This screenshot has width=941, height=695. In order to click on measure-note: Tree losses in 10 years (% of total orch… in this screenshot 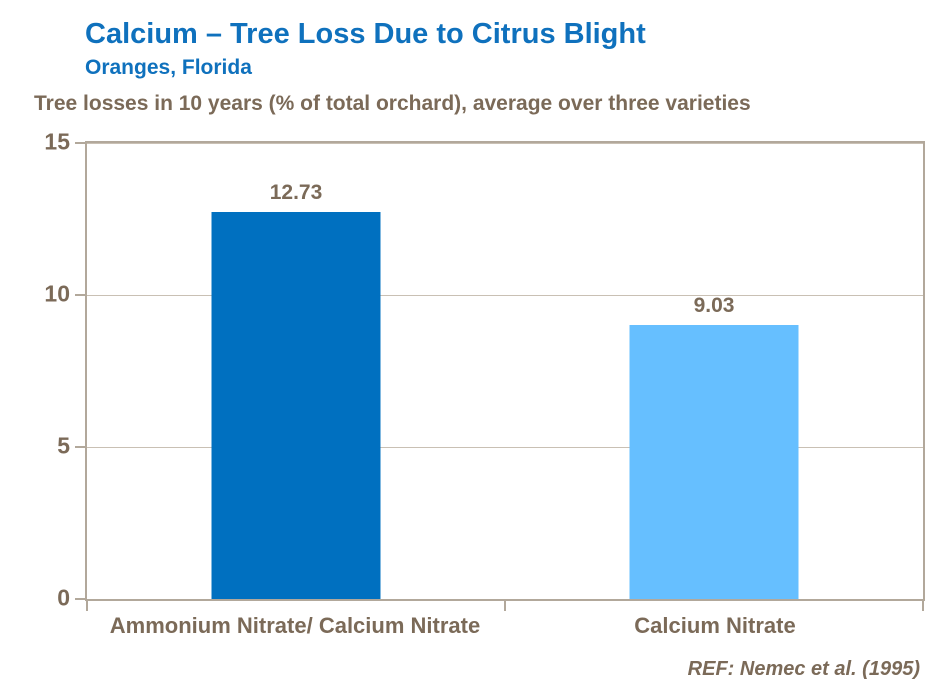, I will do `click(392, 103)`.